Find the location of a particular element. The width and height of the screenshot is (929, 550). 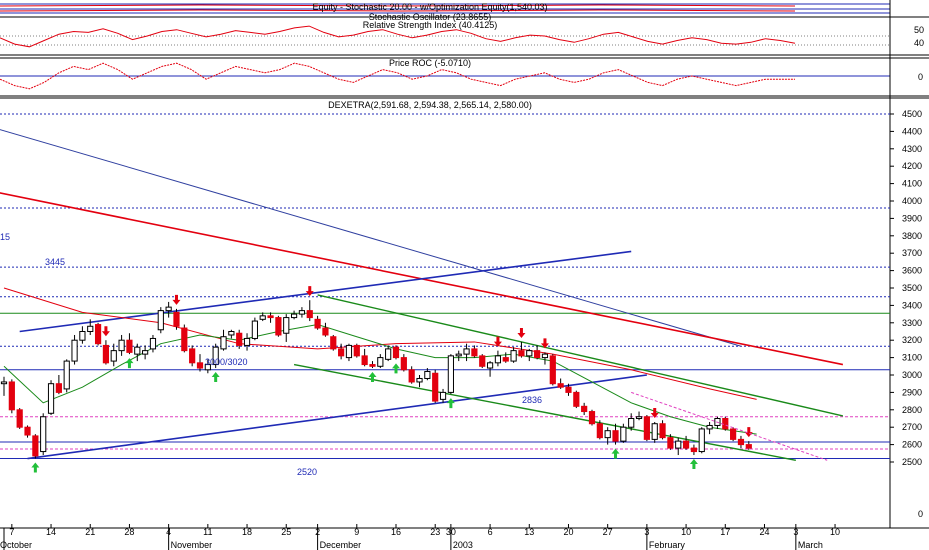

roc-line is located at coordinates (397, 76).